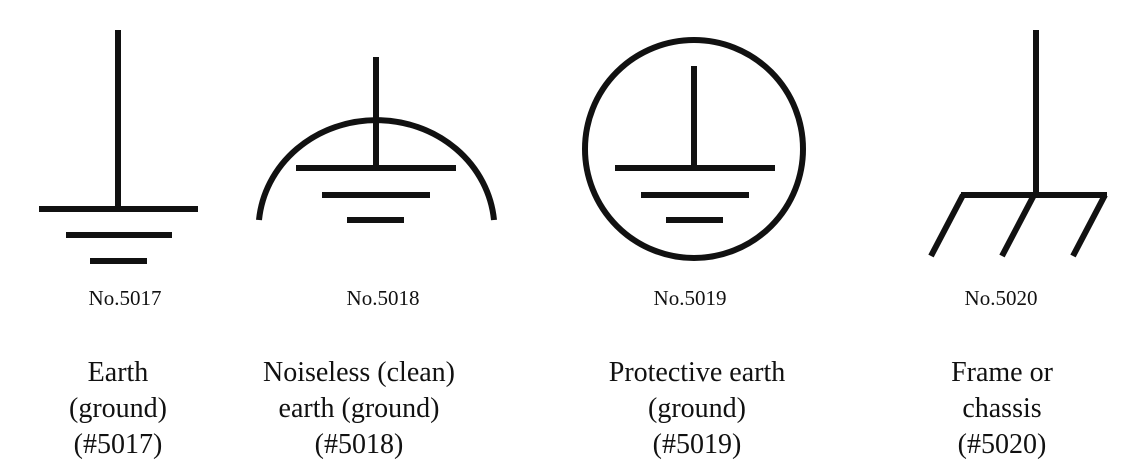 Image resolution: width=1140 pixels, height=473 pixels. Describe the element at coordinates (359, 444) in the screenshot. I see `caption-line: (#5018)` at that location.